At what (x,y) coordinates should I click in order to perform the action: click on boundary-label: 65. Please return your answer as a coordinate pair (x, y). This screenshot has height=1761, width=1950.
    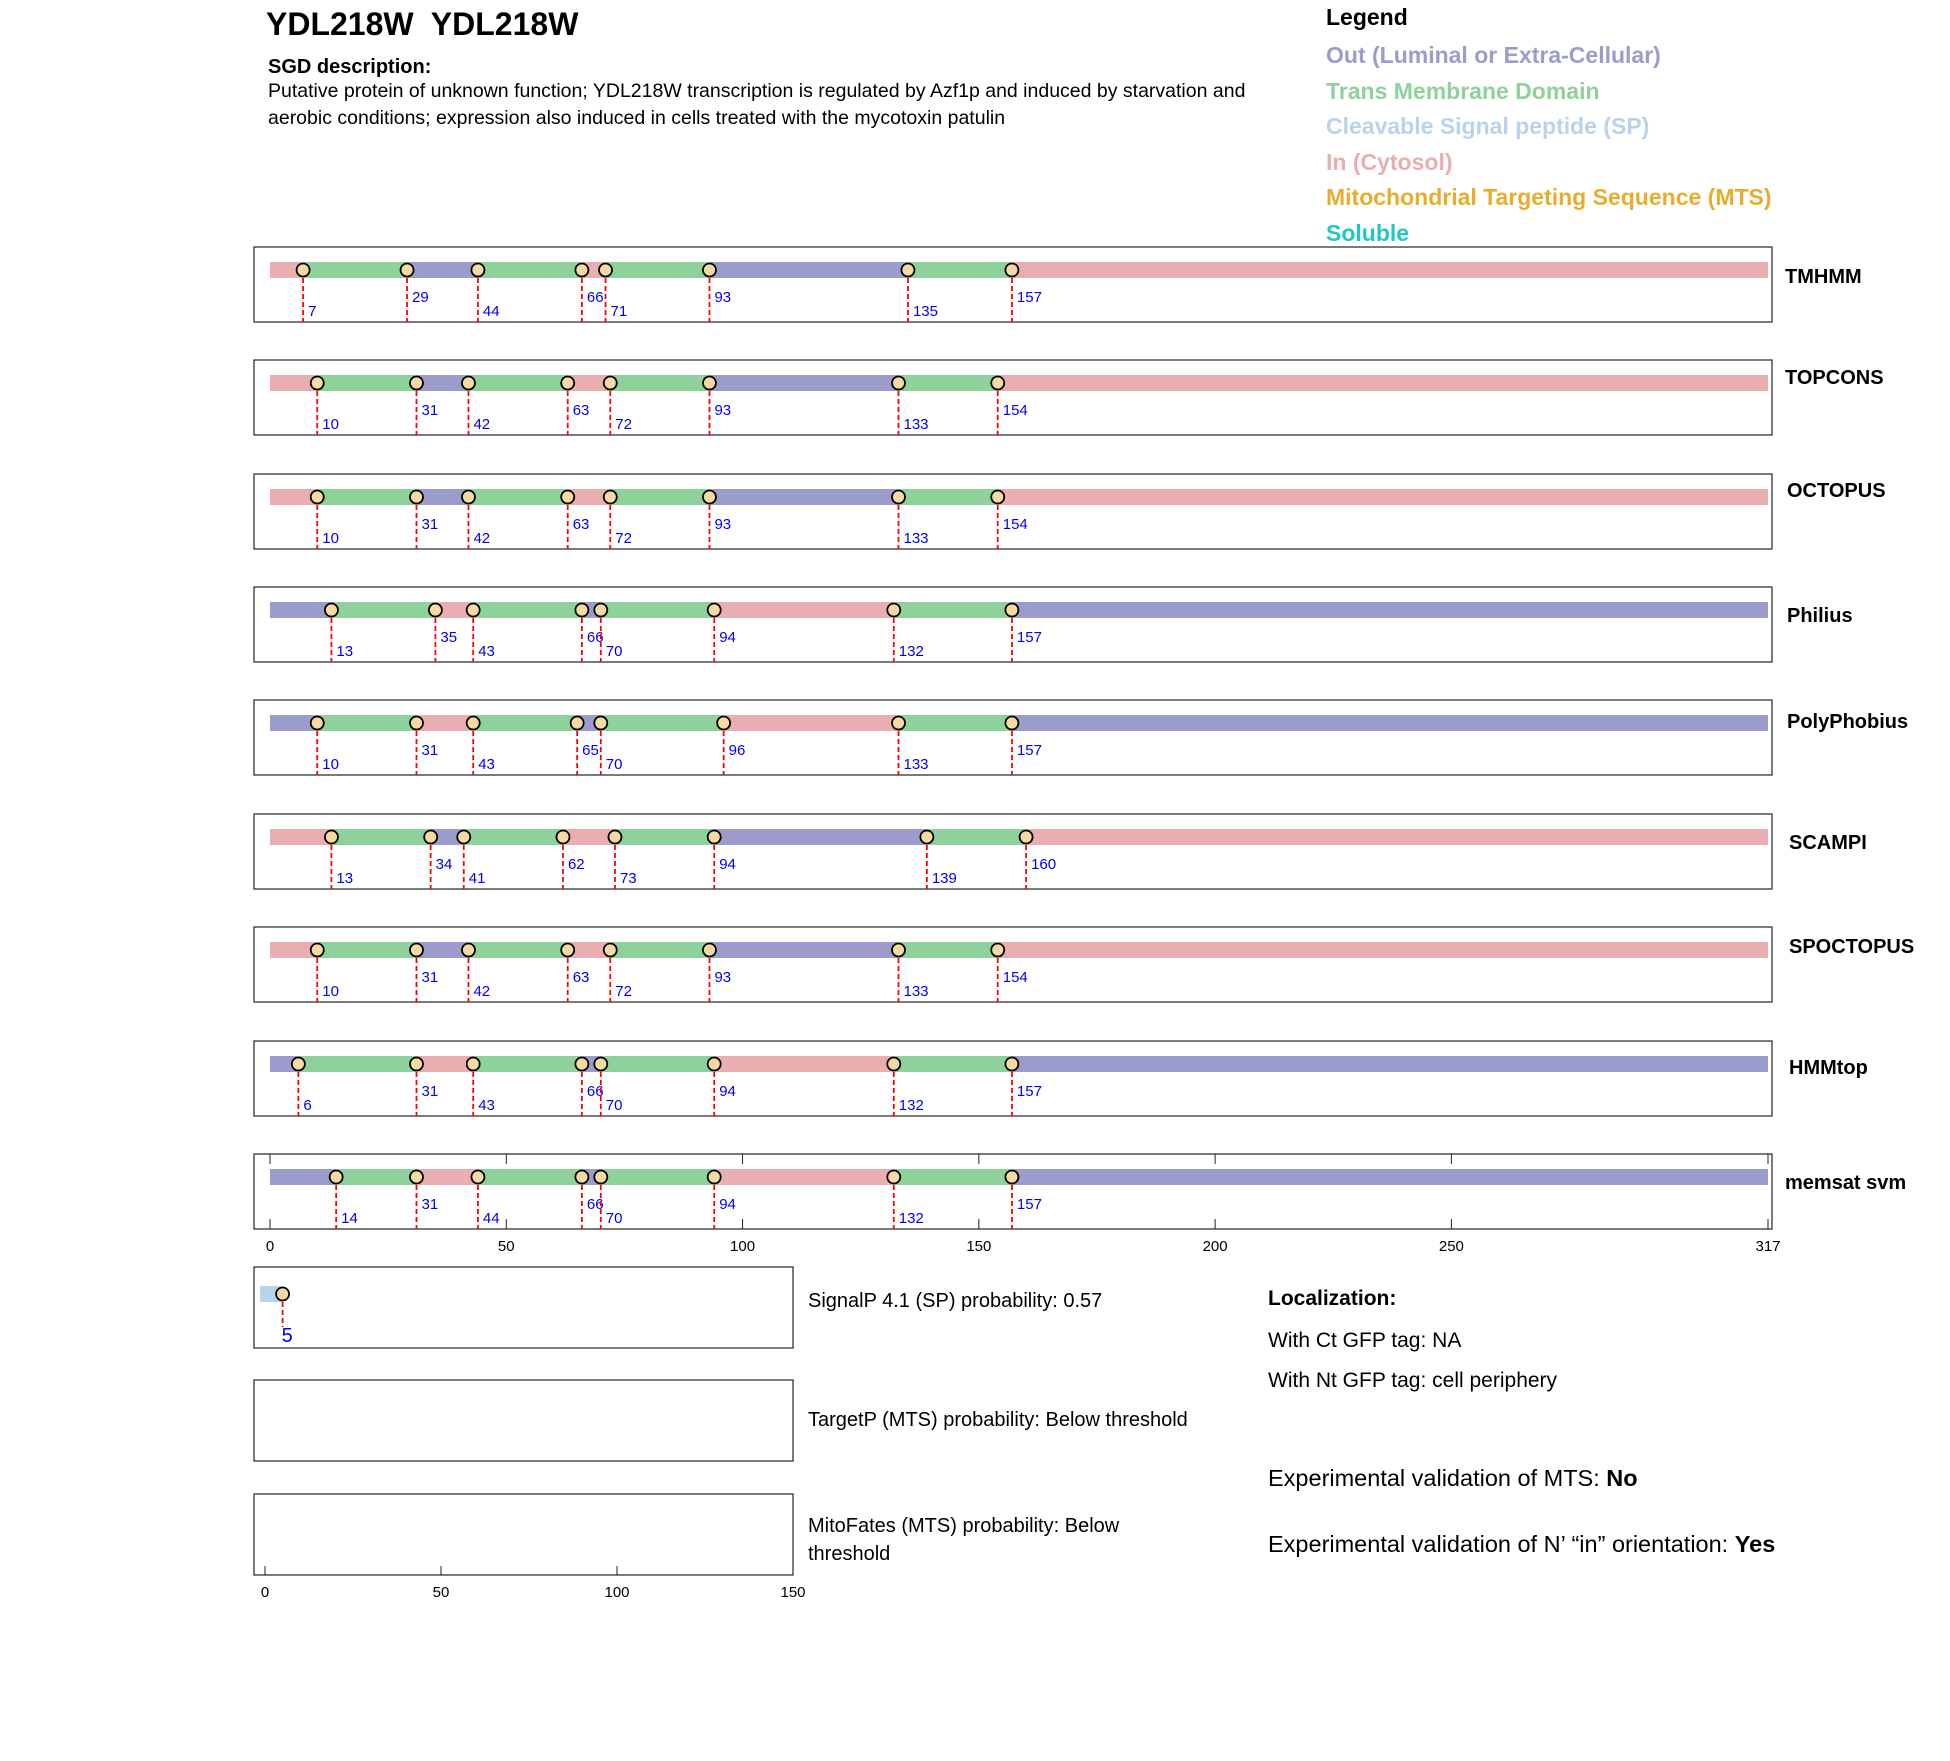
    Looking at the image, I should click on (590, 750).